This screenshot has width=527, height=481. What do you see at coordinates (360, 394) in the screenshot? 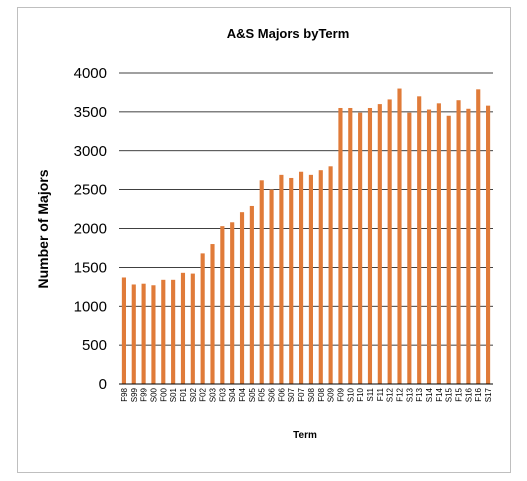
I see `x-tick-label: F10` at bounding box center [360, 394].